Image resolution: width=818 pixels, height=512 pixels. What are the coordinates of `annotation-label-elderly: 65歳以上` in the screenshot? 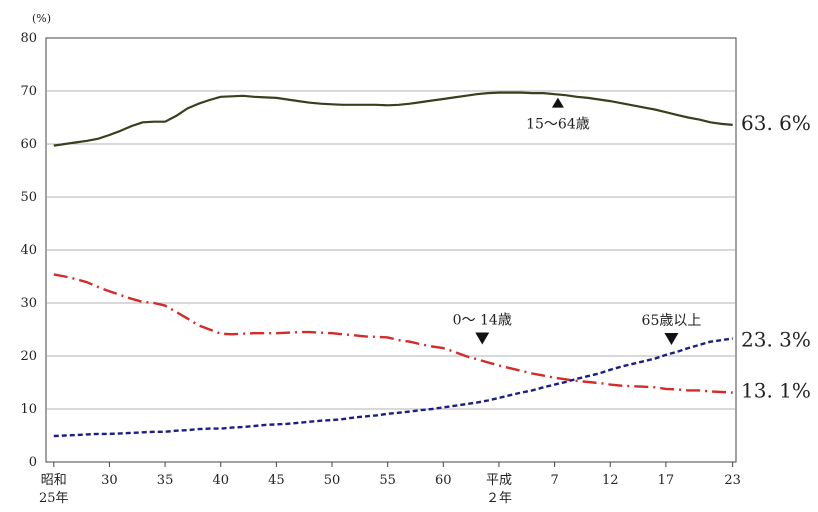 It's located at (672, 321).